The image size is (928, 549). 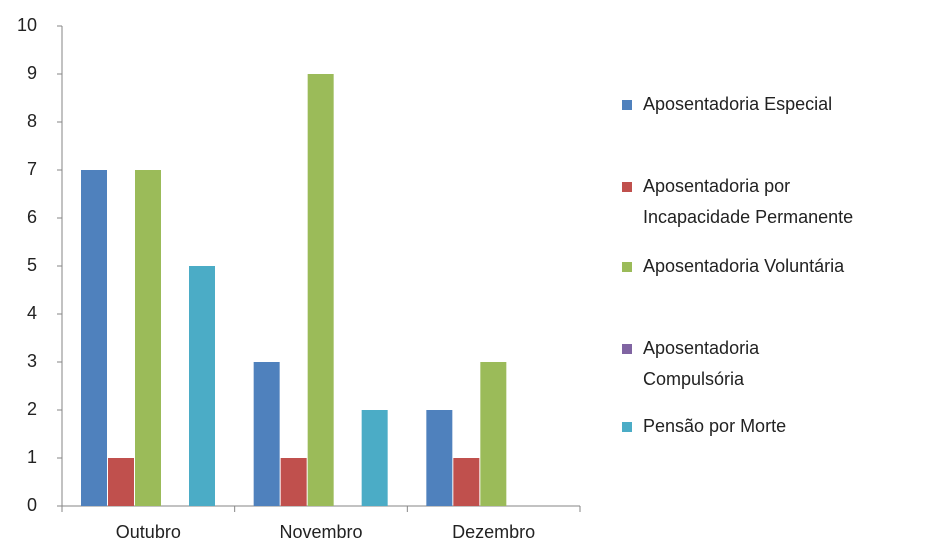 I want to click on y-tick-label: 9, so click(x=32, y=73).